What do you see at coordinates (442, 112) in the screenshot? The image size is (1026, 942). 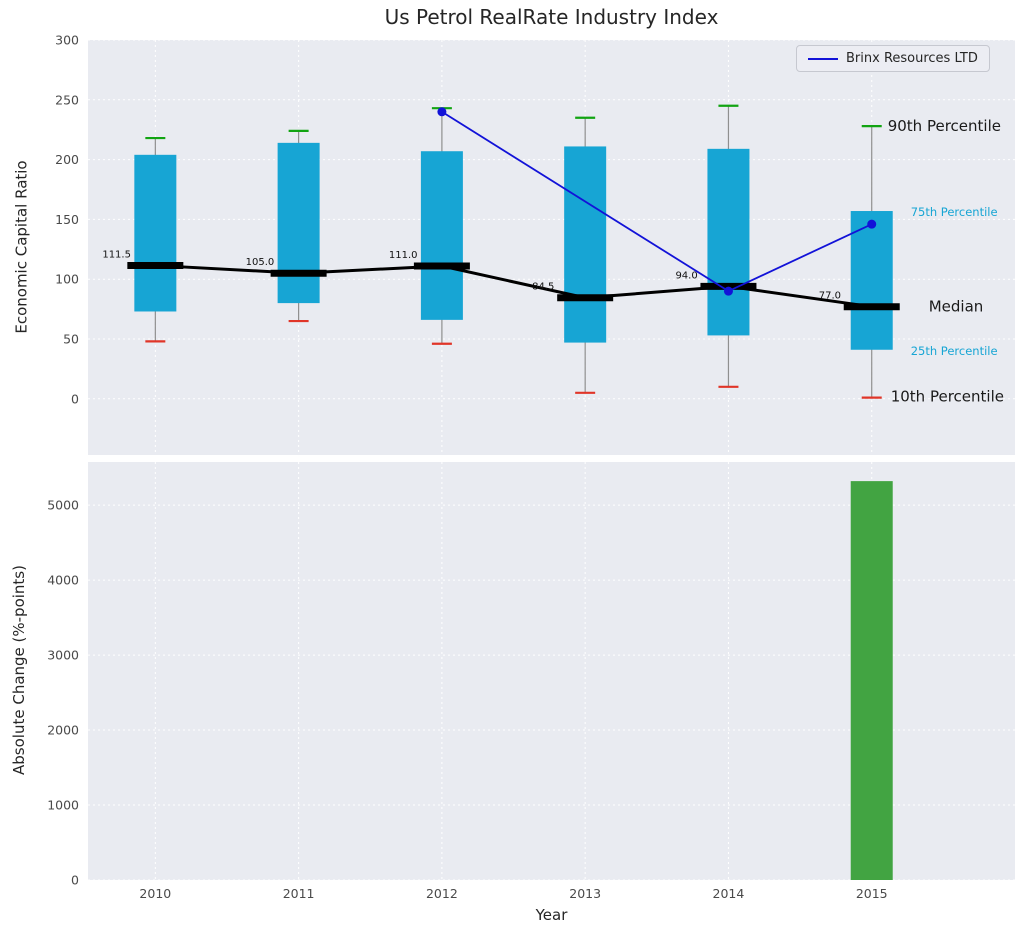 I see `company-point-2012` at bounding box center [442, 112].